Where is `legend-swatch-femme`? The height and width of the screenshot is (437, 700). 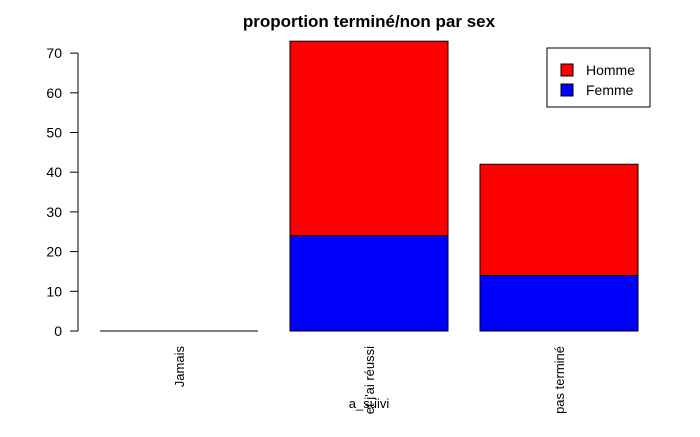 legend-swatch-femme is located at coordinates (567, 90).